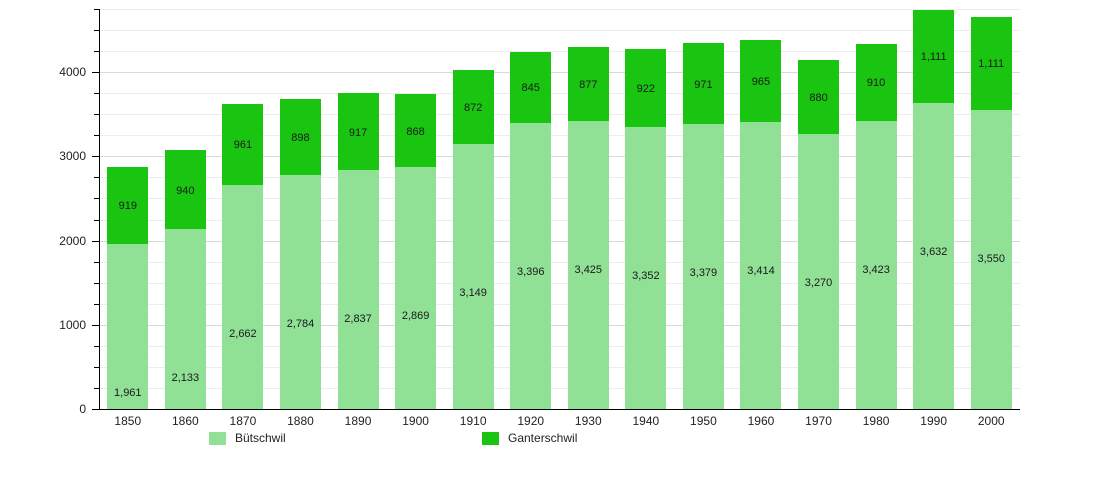 This screenshot has height=500, width=1100. I want to click on bar-value-label: 877, so click(588, 84).